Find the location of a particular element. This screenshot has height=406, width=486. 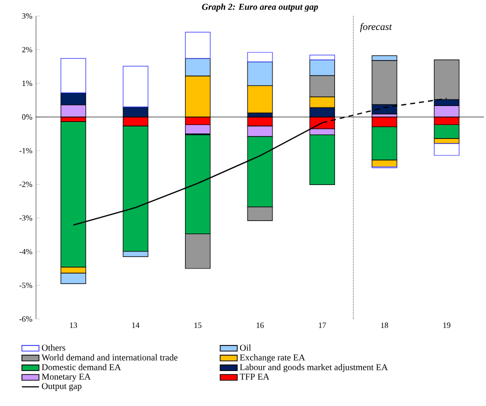

chart-title: Graph 2: Euro area output gap is located at coordinates (260, 8).